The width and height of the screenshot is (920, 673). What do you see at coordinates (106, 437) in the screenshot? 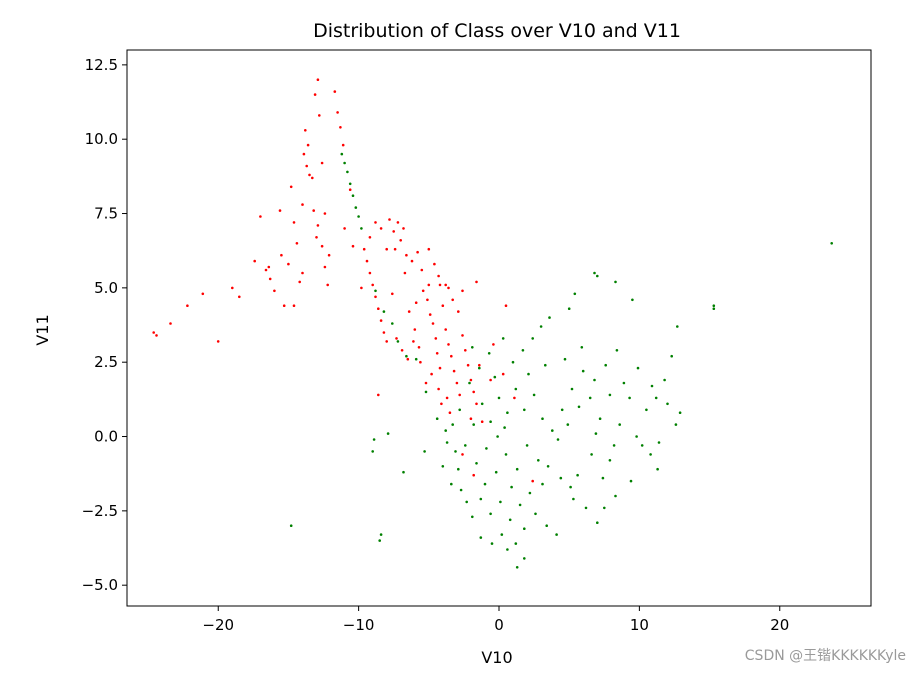
I see `y-tick-label: 0.0` at bounding box center [106, 437].